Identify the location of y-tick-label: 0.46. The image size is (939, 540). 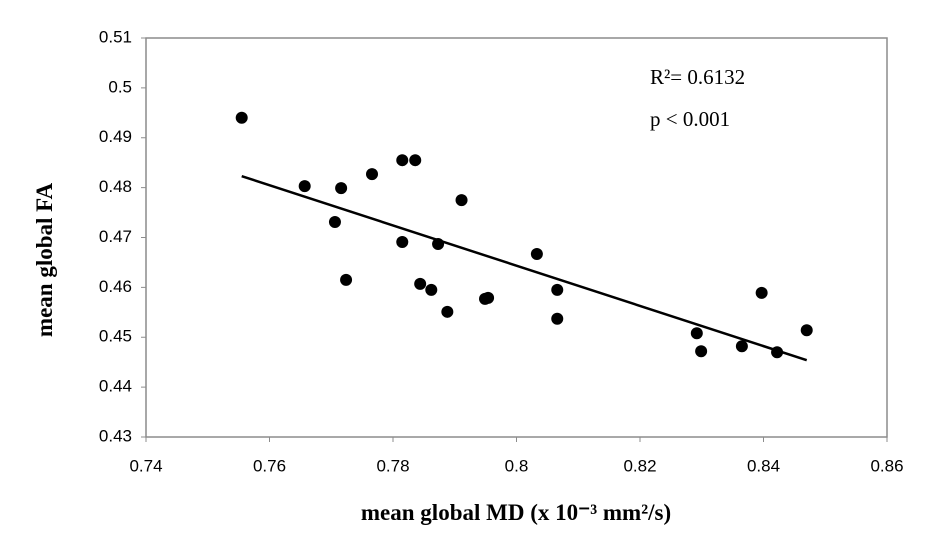
(115, 286).